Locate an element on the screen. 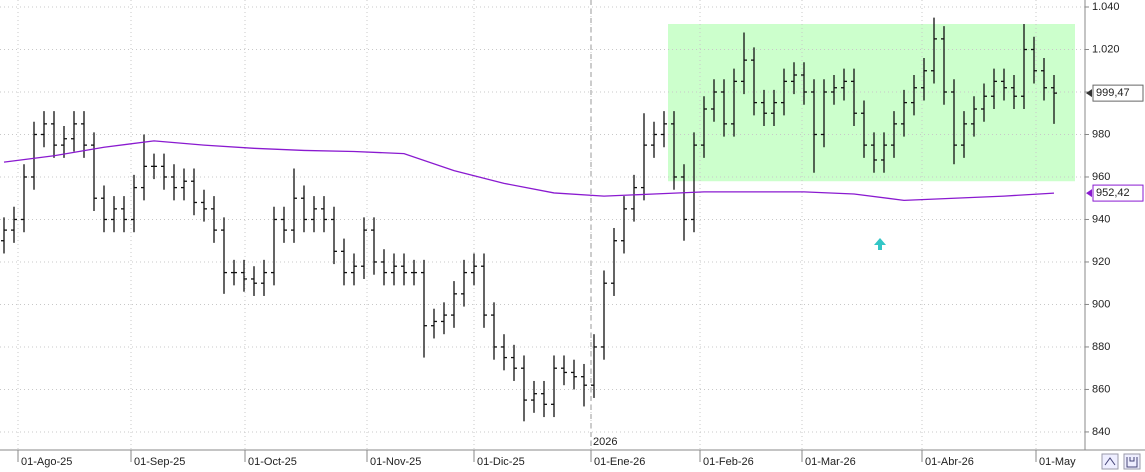 The image size is (1145, 472). ma-pointer is located at coordinates (1089, 193).